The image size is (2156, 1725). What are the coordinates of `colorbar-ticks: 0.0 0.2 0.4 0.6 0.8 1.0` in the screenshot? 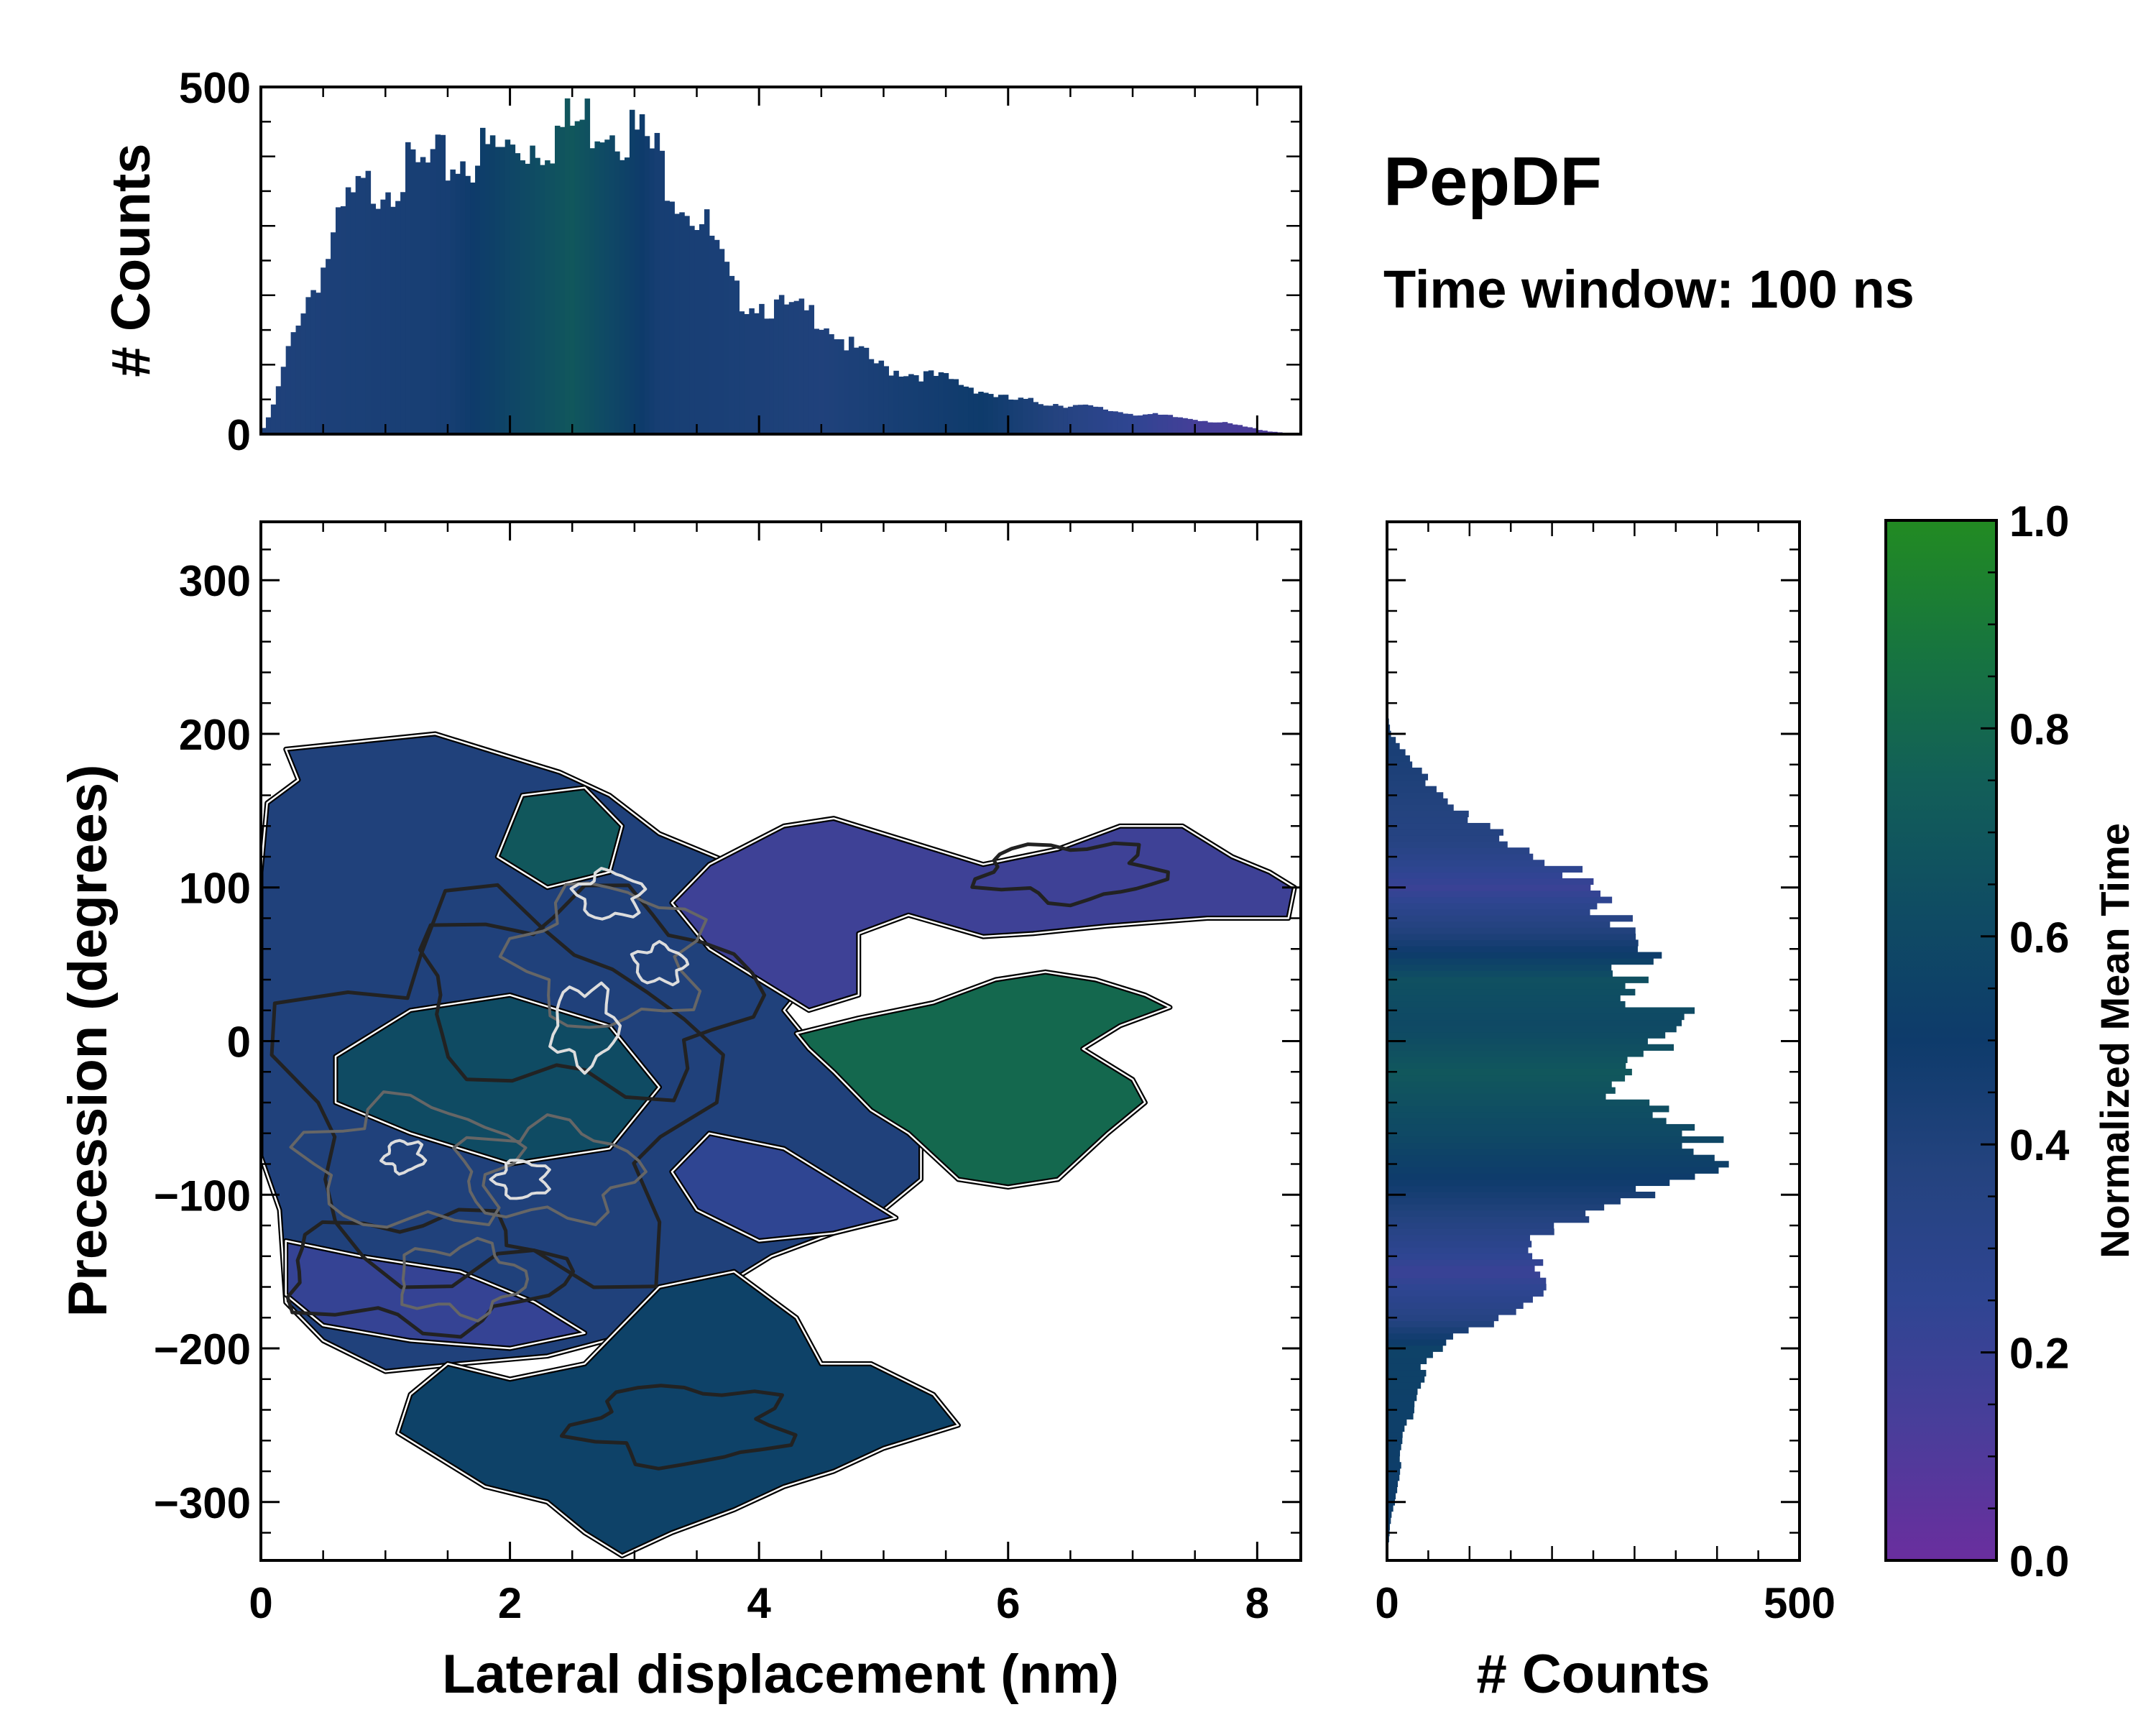 It's located at (2025, 1041).